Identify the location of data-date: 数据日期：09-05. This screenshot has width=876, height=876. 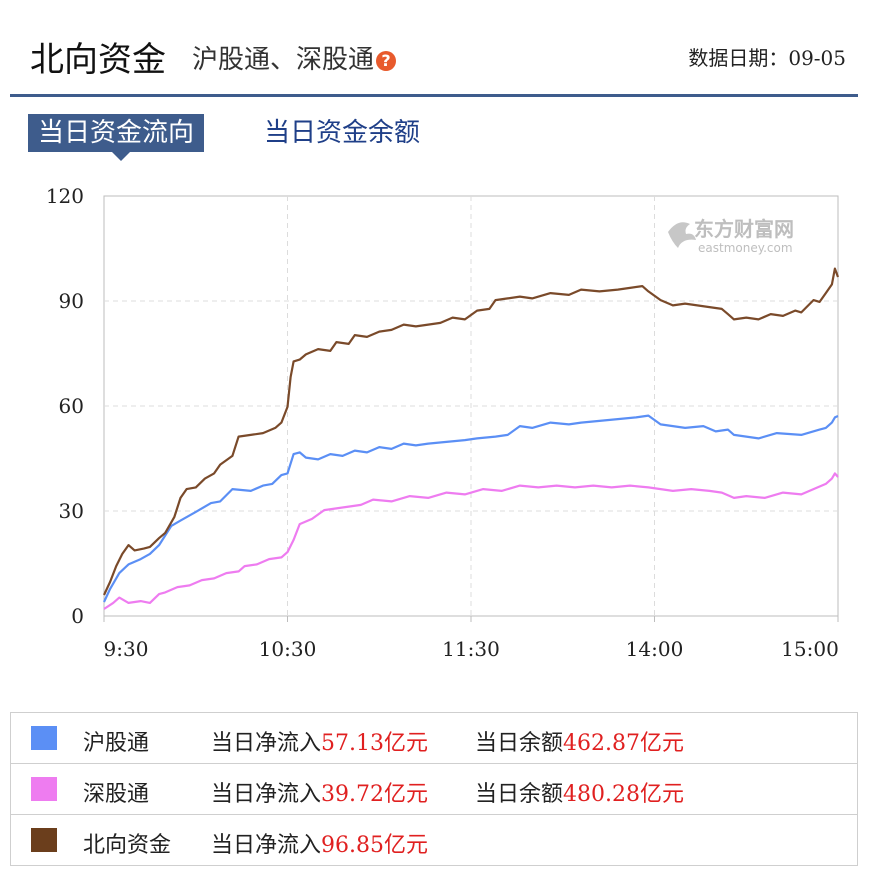
(767, 56).